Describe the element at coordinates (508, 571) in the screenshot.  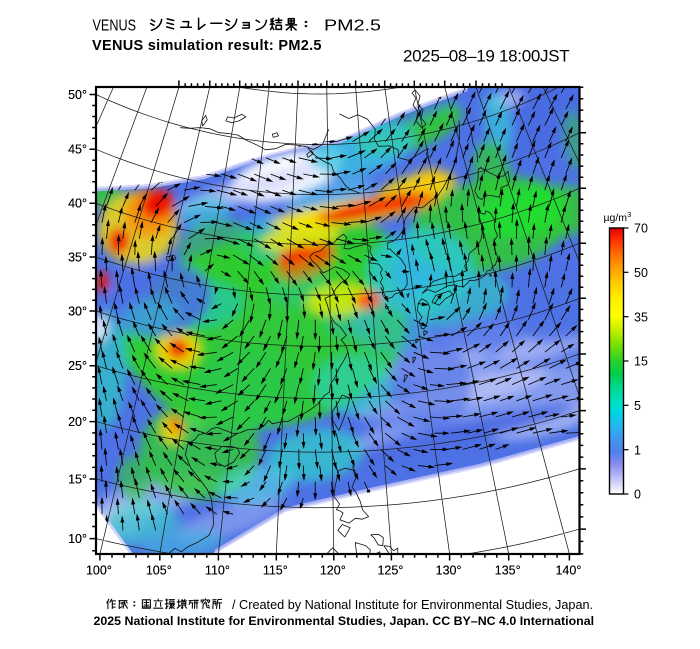
I see `svg-text: 135°` at that location.